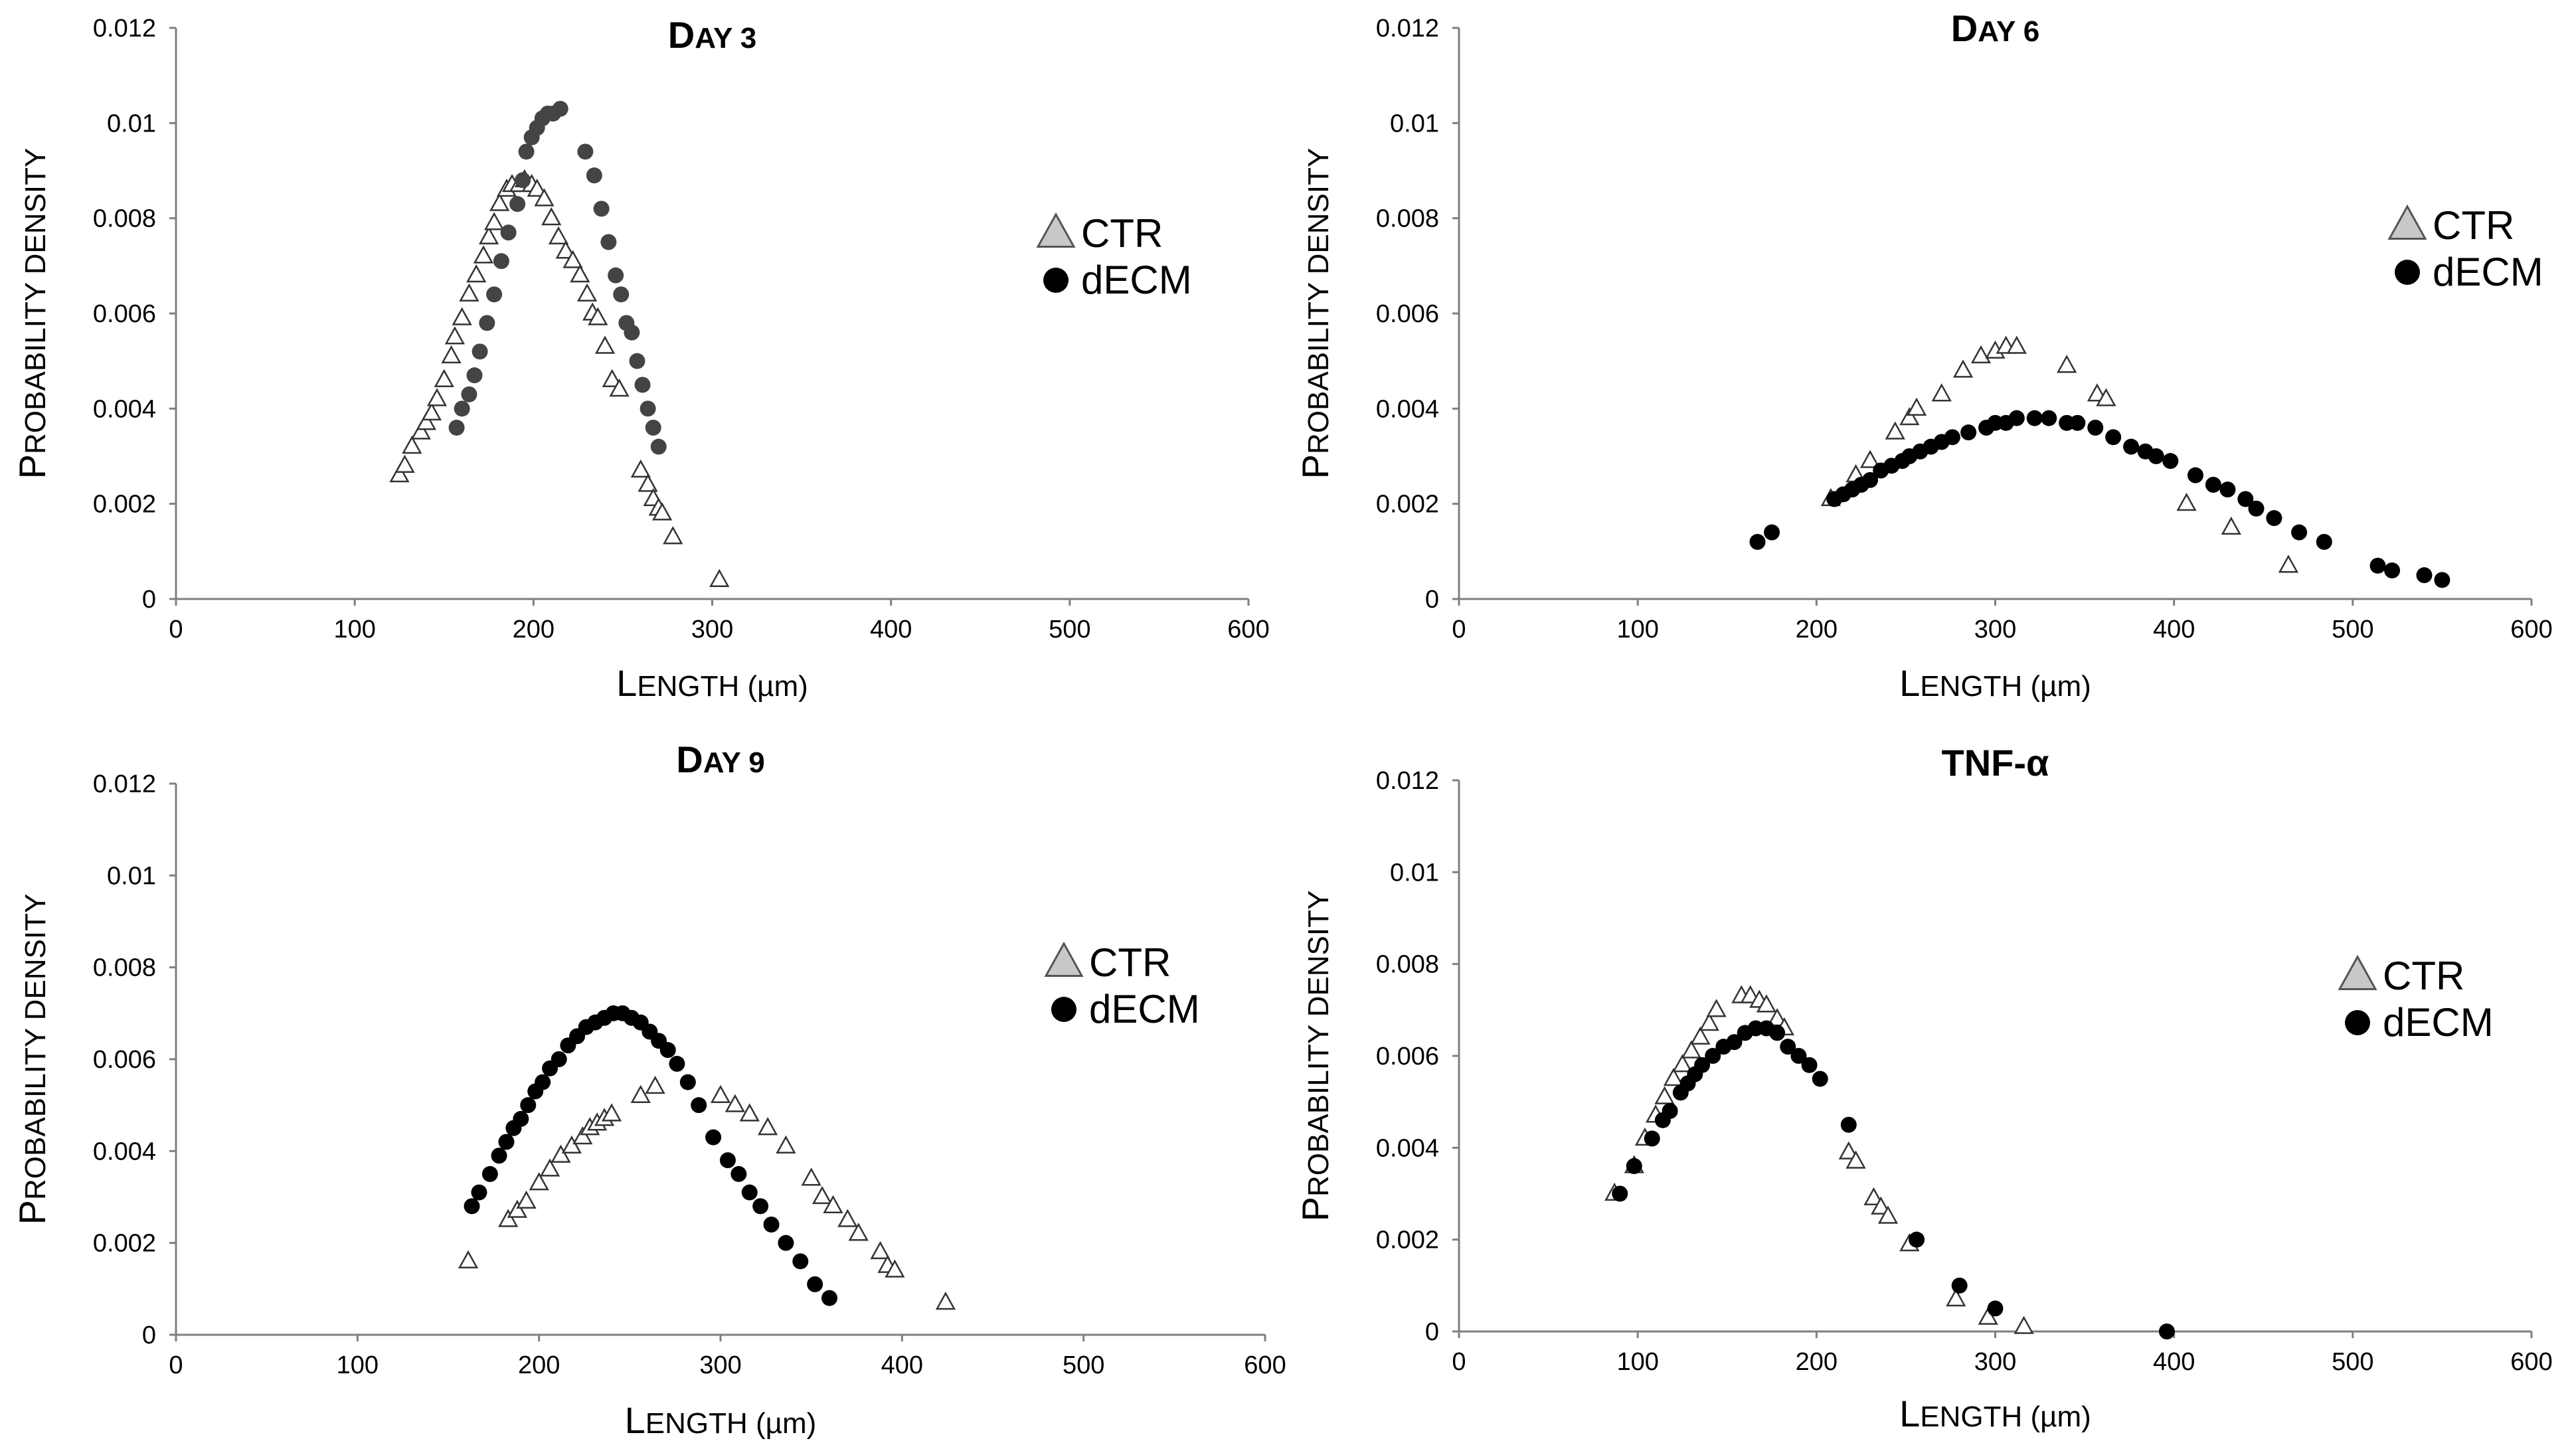  I want to click on chart-title-initial: D, so click(689, 759).